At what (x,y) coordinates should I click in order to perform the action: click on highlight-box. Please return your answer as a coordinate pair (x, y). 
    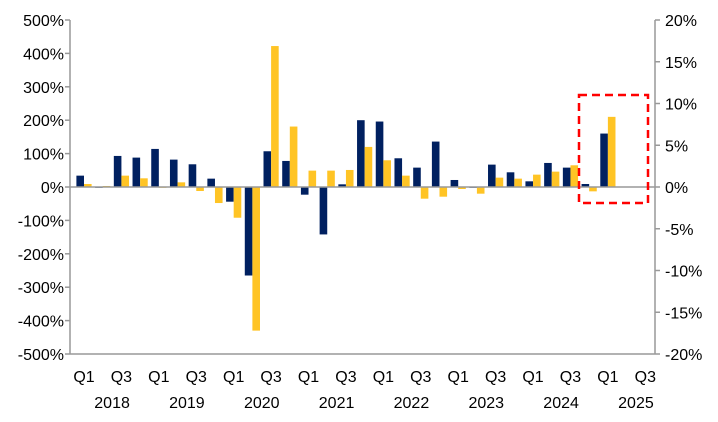
    Looking at the image, I should click on (613, 149).